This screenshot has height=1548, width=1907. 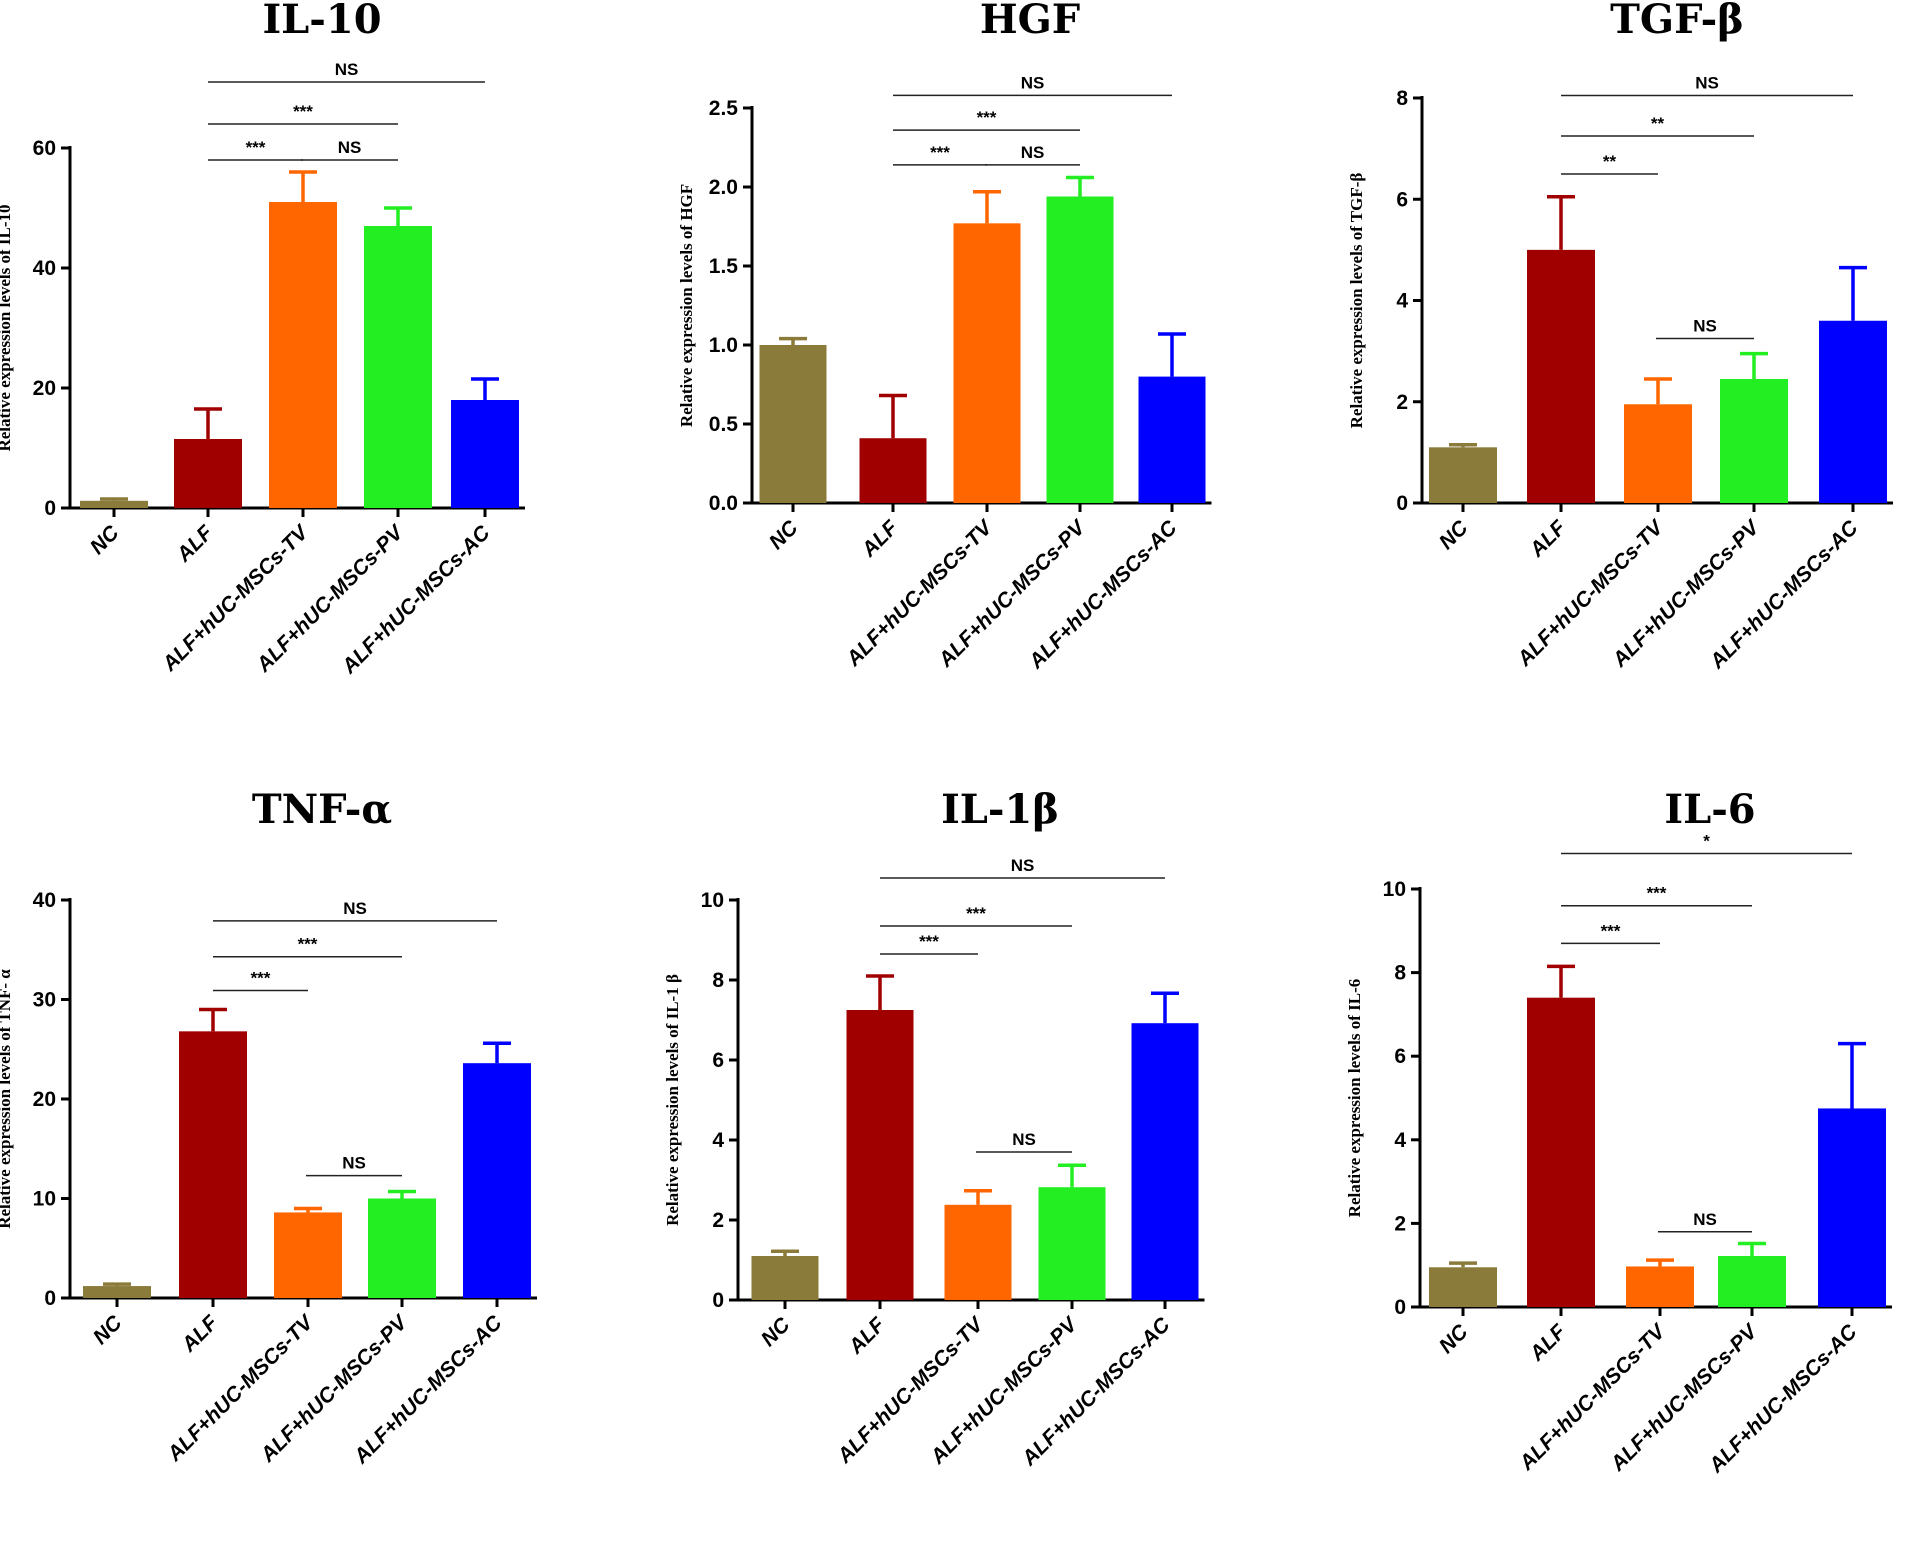 I want to click on chart-title: IL-10, so click(x=321, y=21).